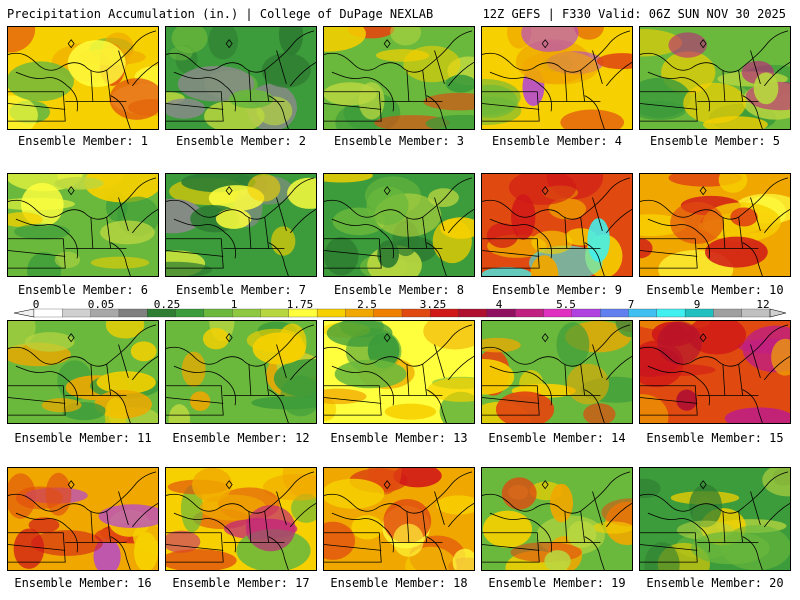  Describe the element at coordinates (241, 141) in the screenshot. I see `member-caption: Ensemble Member: 2` at that location.